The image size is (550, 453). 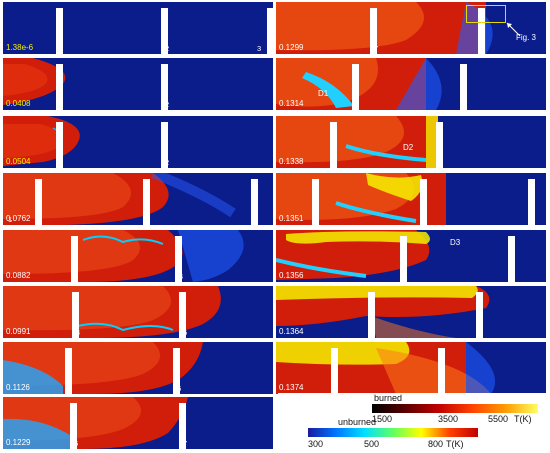 I want to click on obstacle-number: 5, so click(x=185, y=332).